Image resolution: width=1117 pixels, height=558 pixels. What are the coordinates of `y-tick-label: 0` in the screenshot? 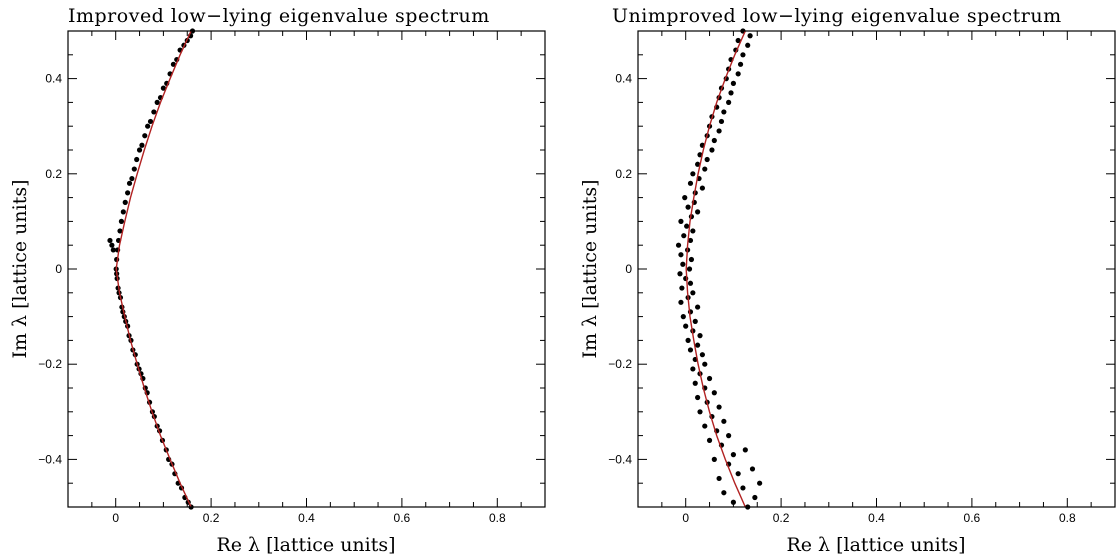 It's located at (58, 269).